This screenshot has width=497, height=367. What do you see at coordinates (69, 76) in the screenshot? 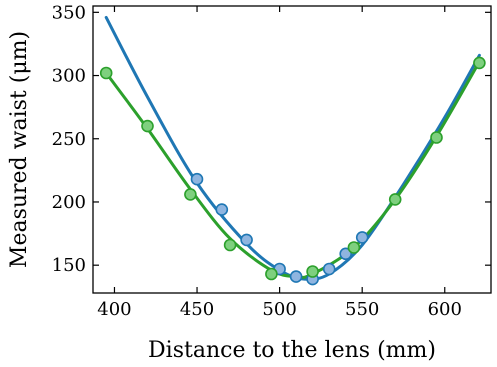
I see `y-tick-label: 300` at bounding box center [69, 76].